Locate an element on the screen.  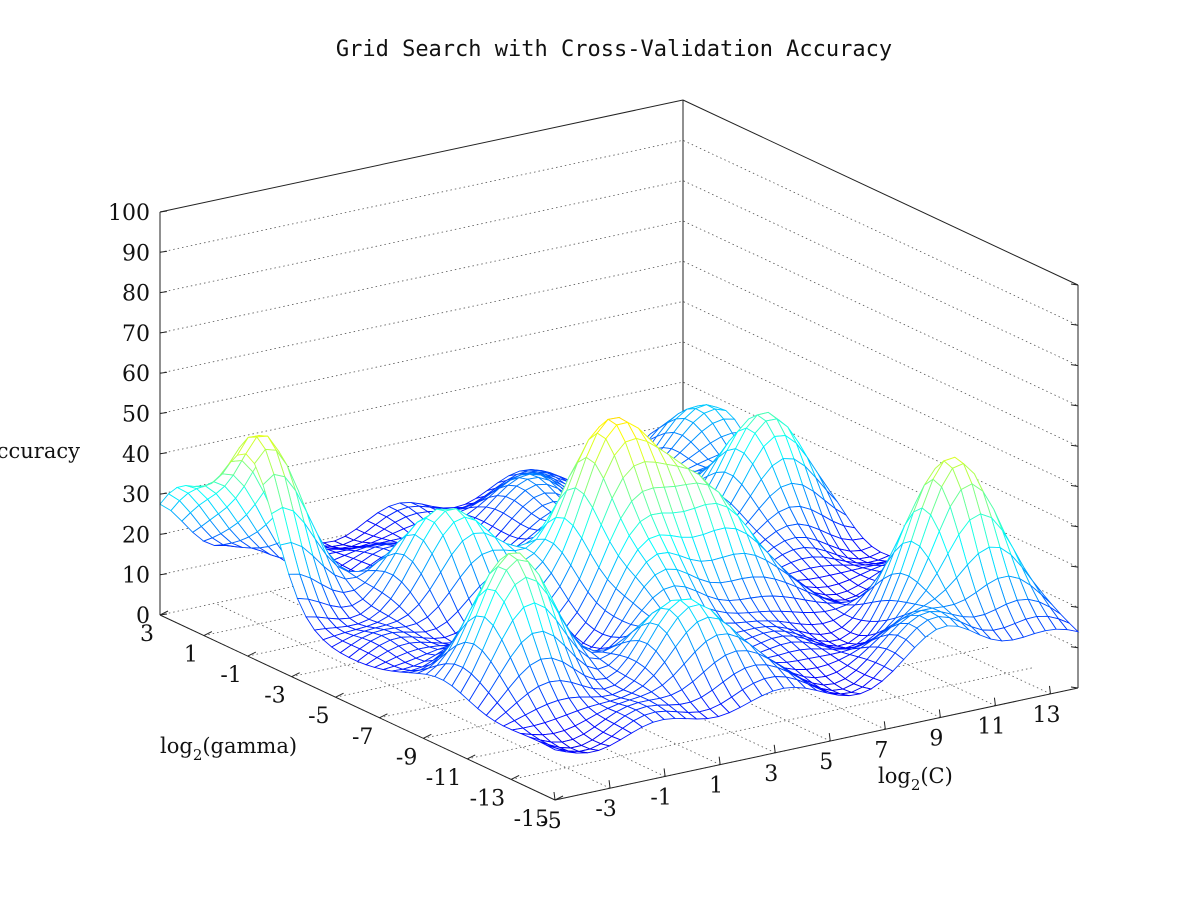
z-tick-label: 10 is located at coordinates (136, 576).